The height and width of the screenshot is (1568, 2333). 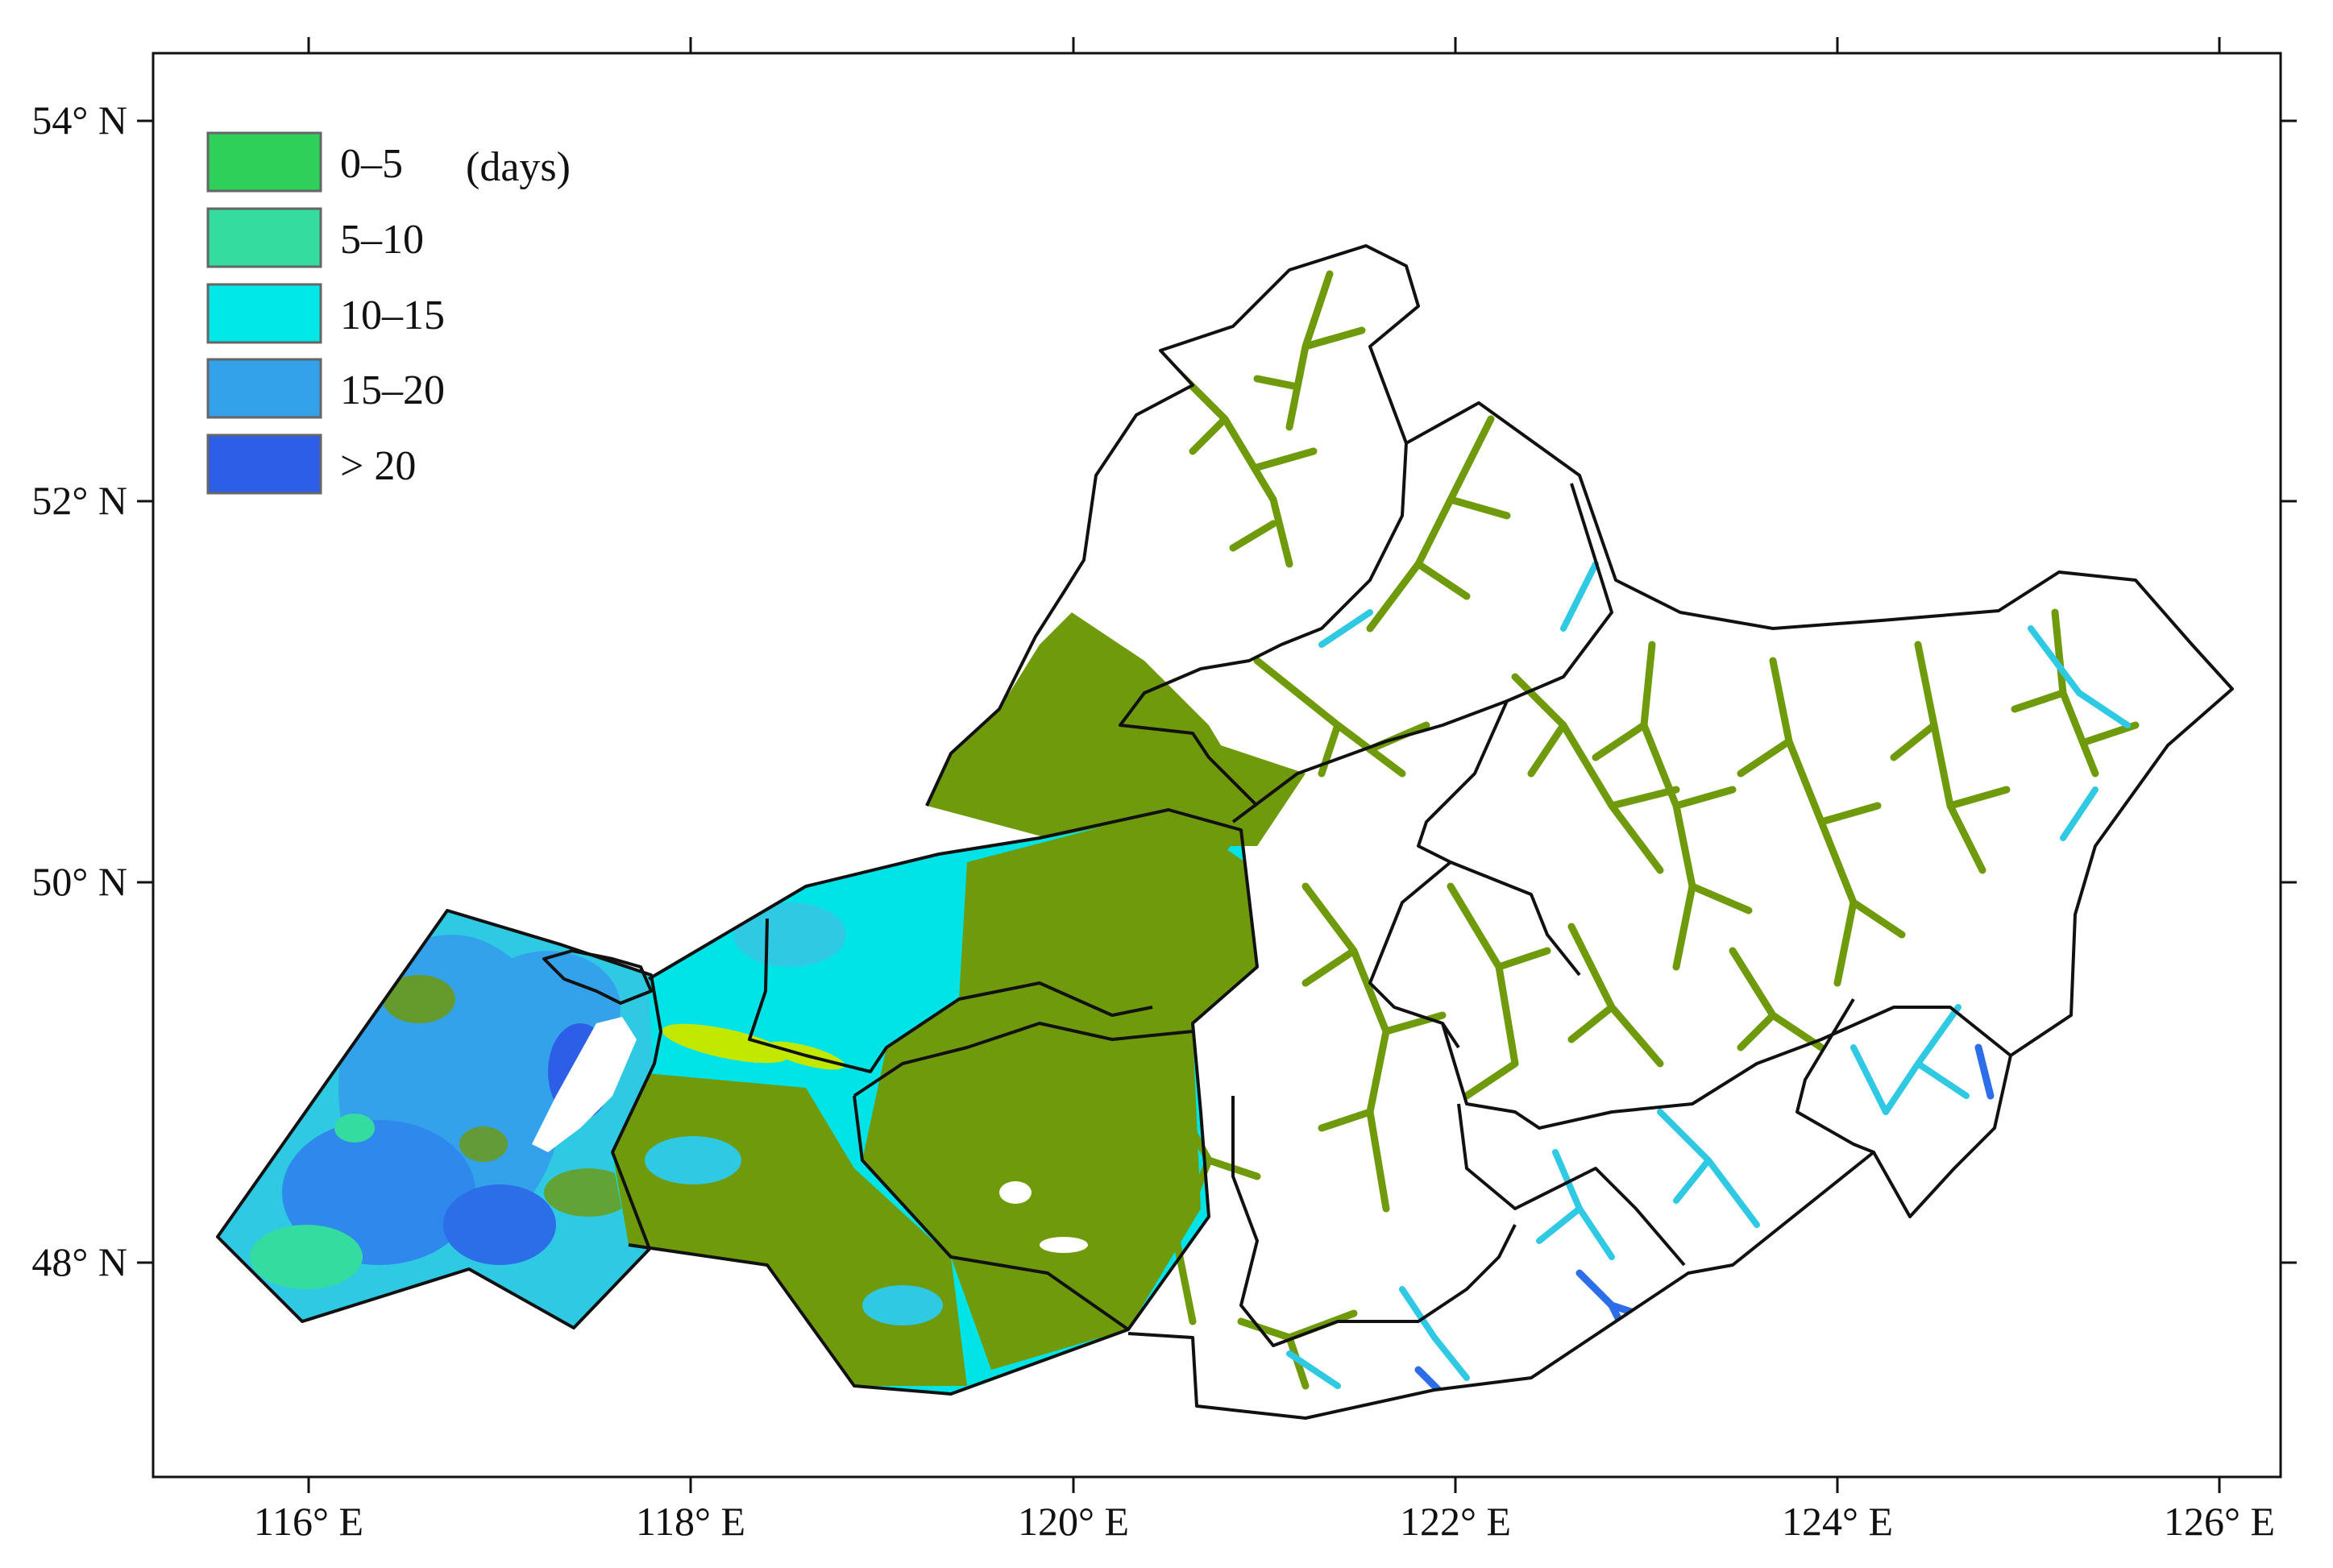 What do you see at coordinates (378, 466) in the screenshot?
I see `legend-label-gt20: > 20` at bounding box center [378, 466].